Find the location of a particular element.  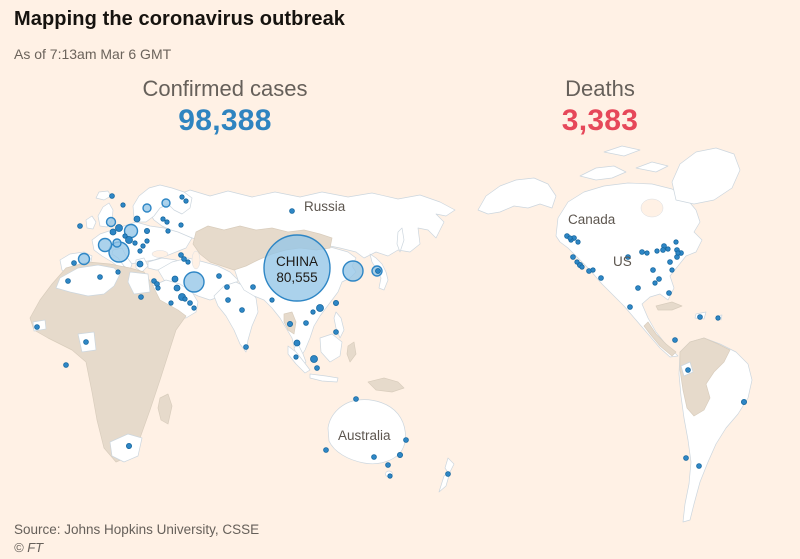

confirmed-cases-value: 98,388 is located at coordinates (225, 120).